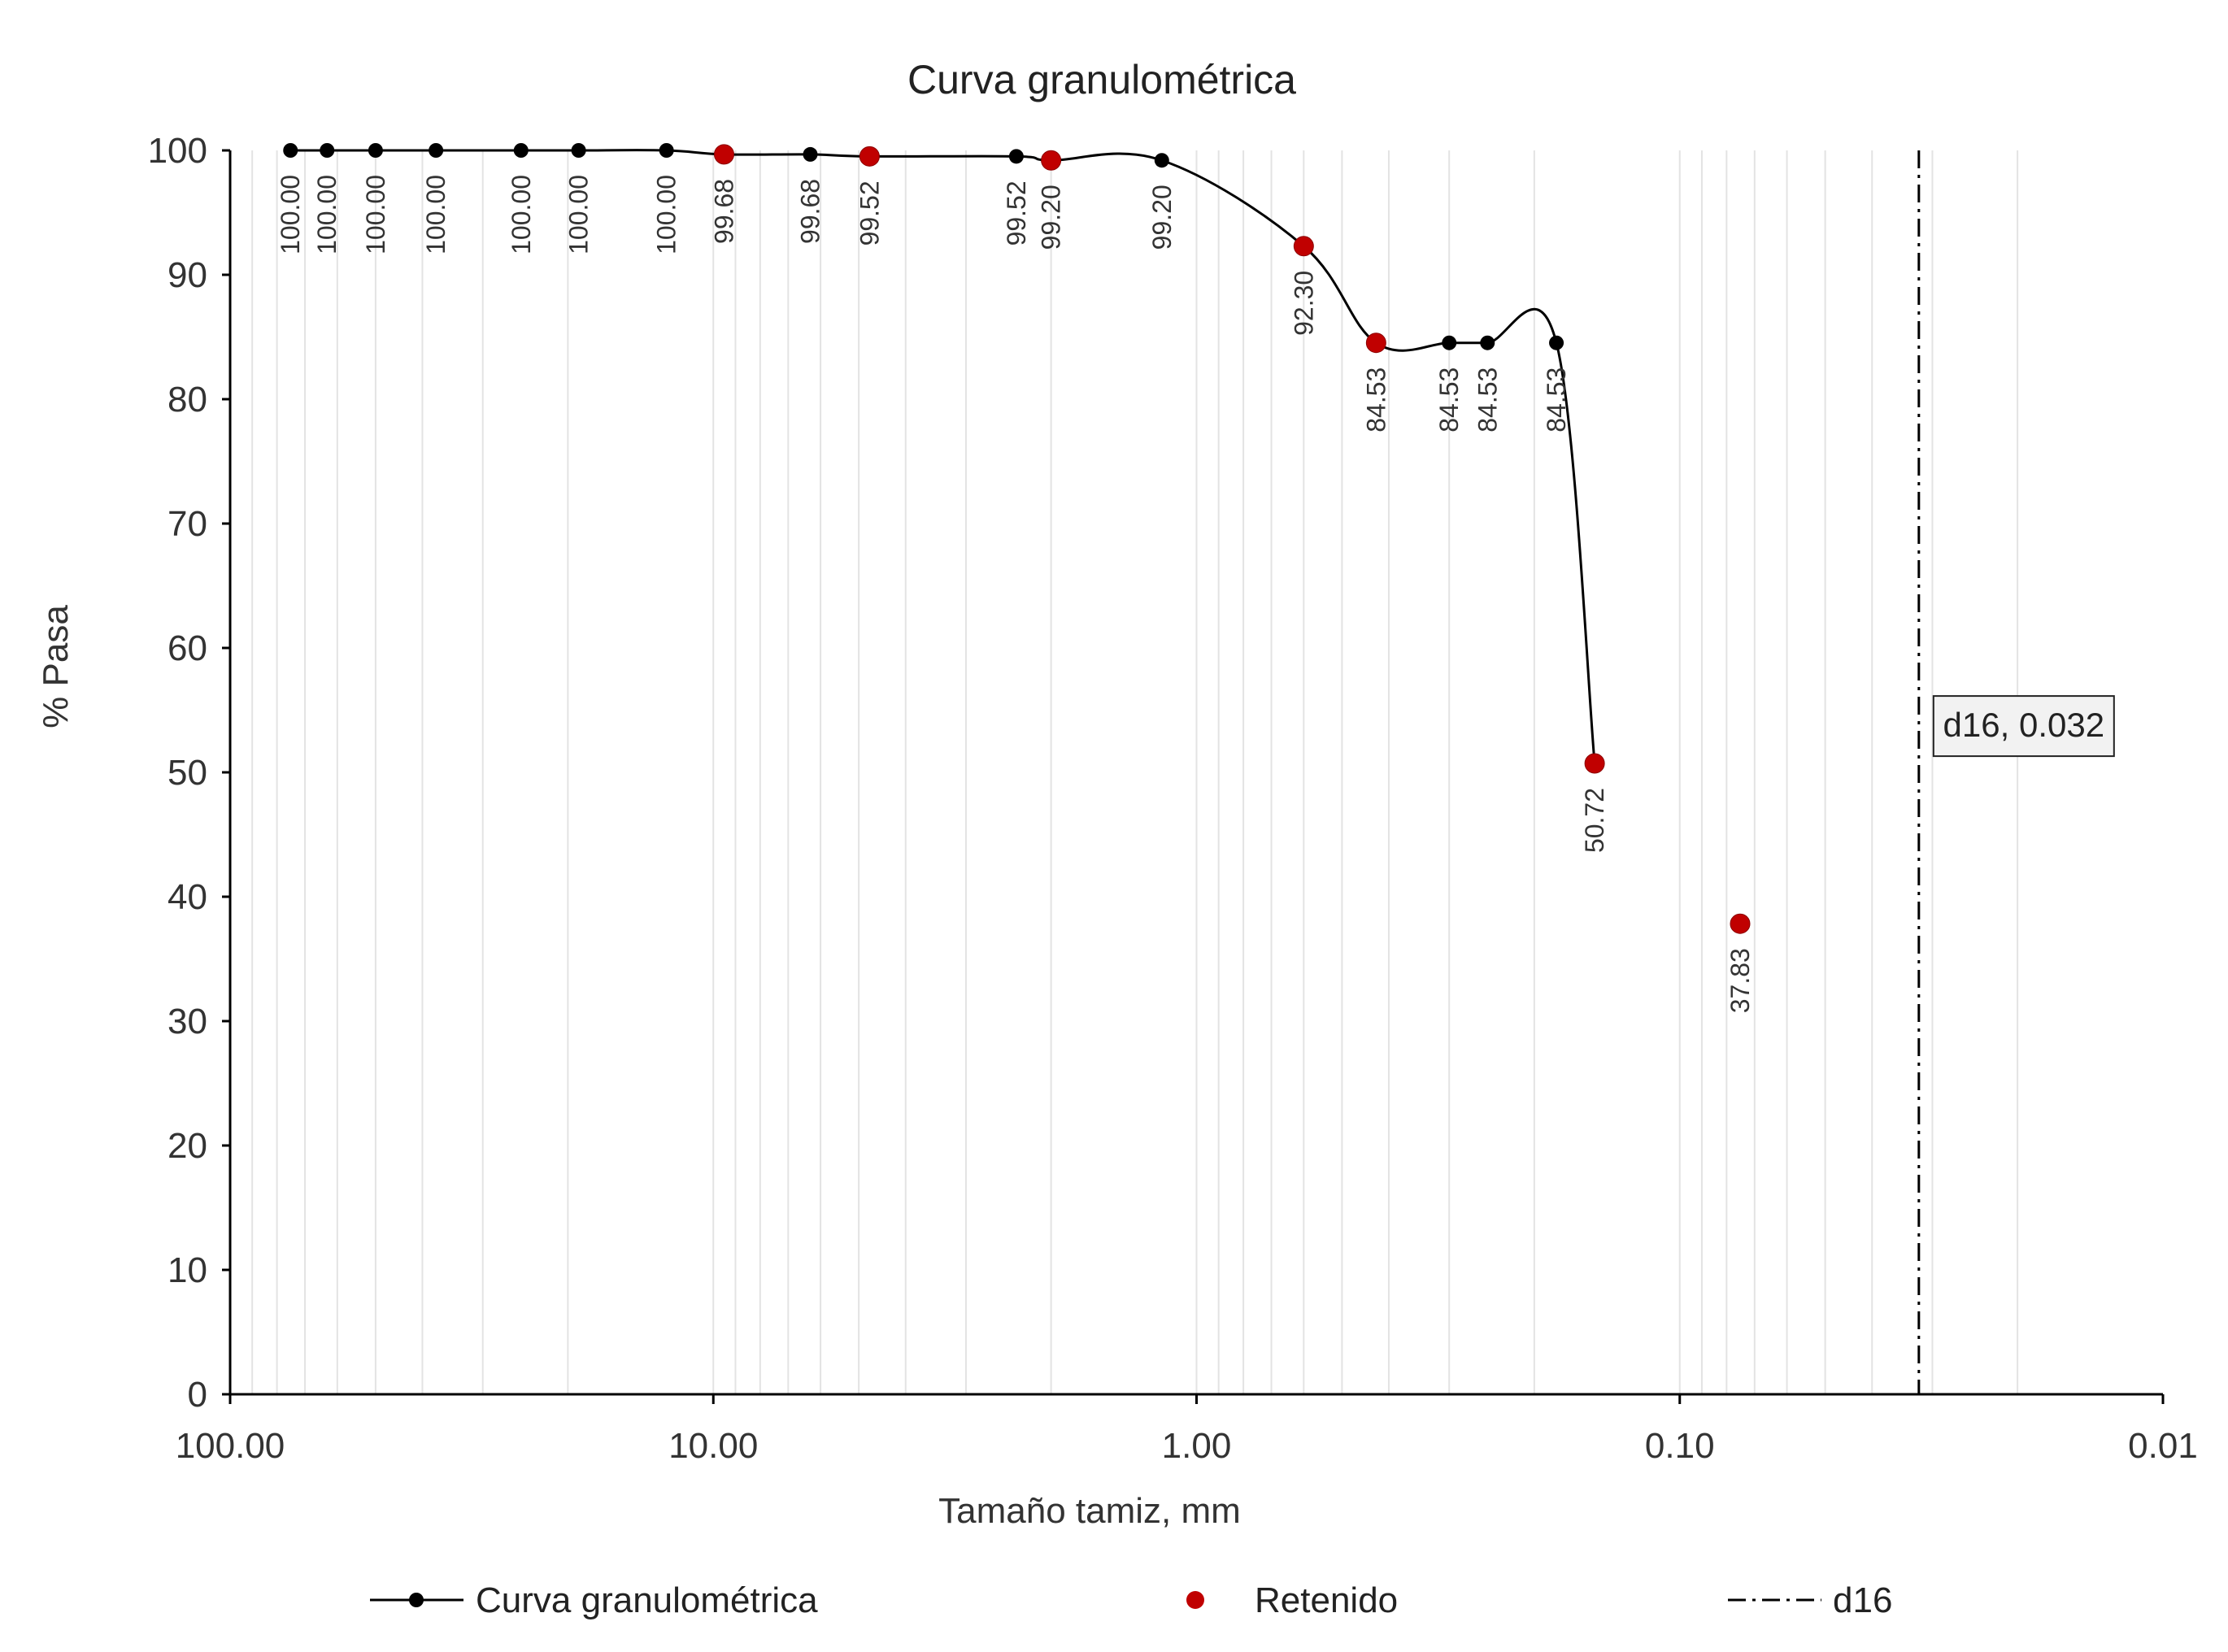  What do you see at coordinates (187, 897) in the screenshot?
I see `y-tick-label: 40` at bounding box center [187, 897].